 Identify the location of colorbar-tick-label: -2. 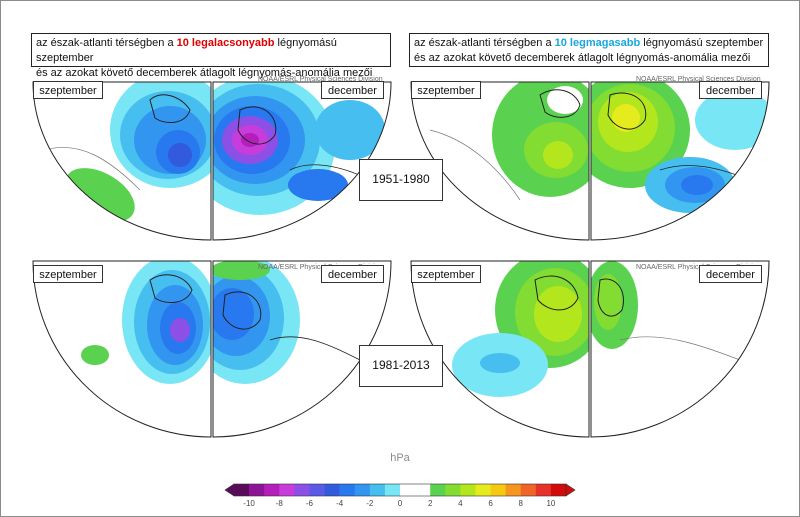
(370, 503).